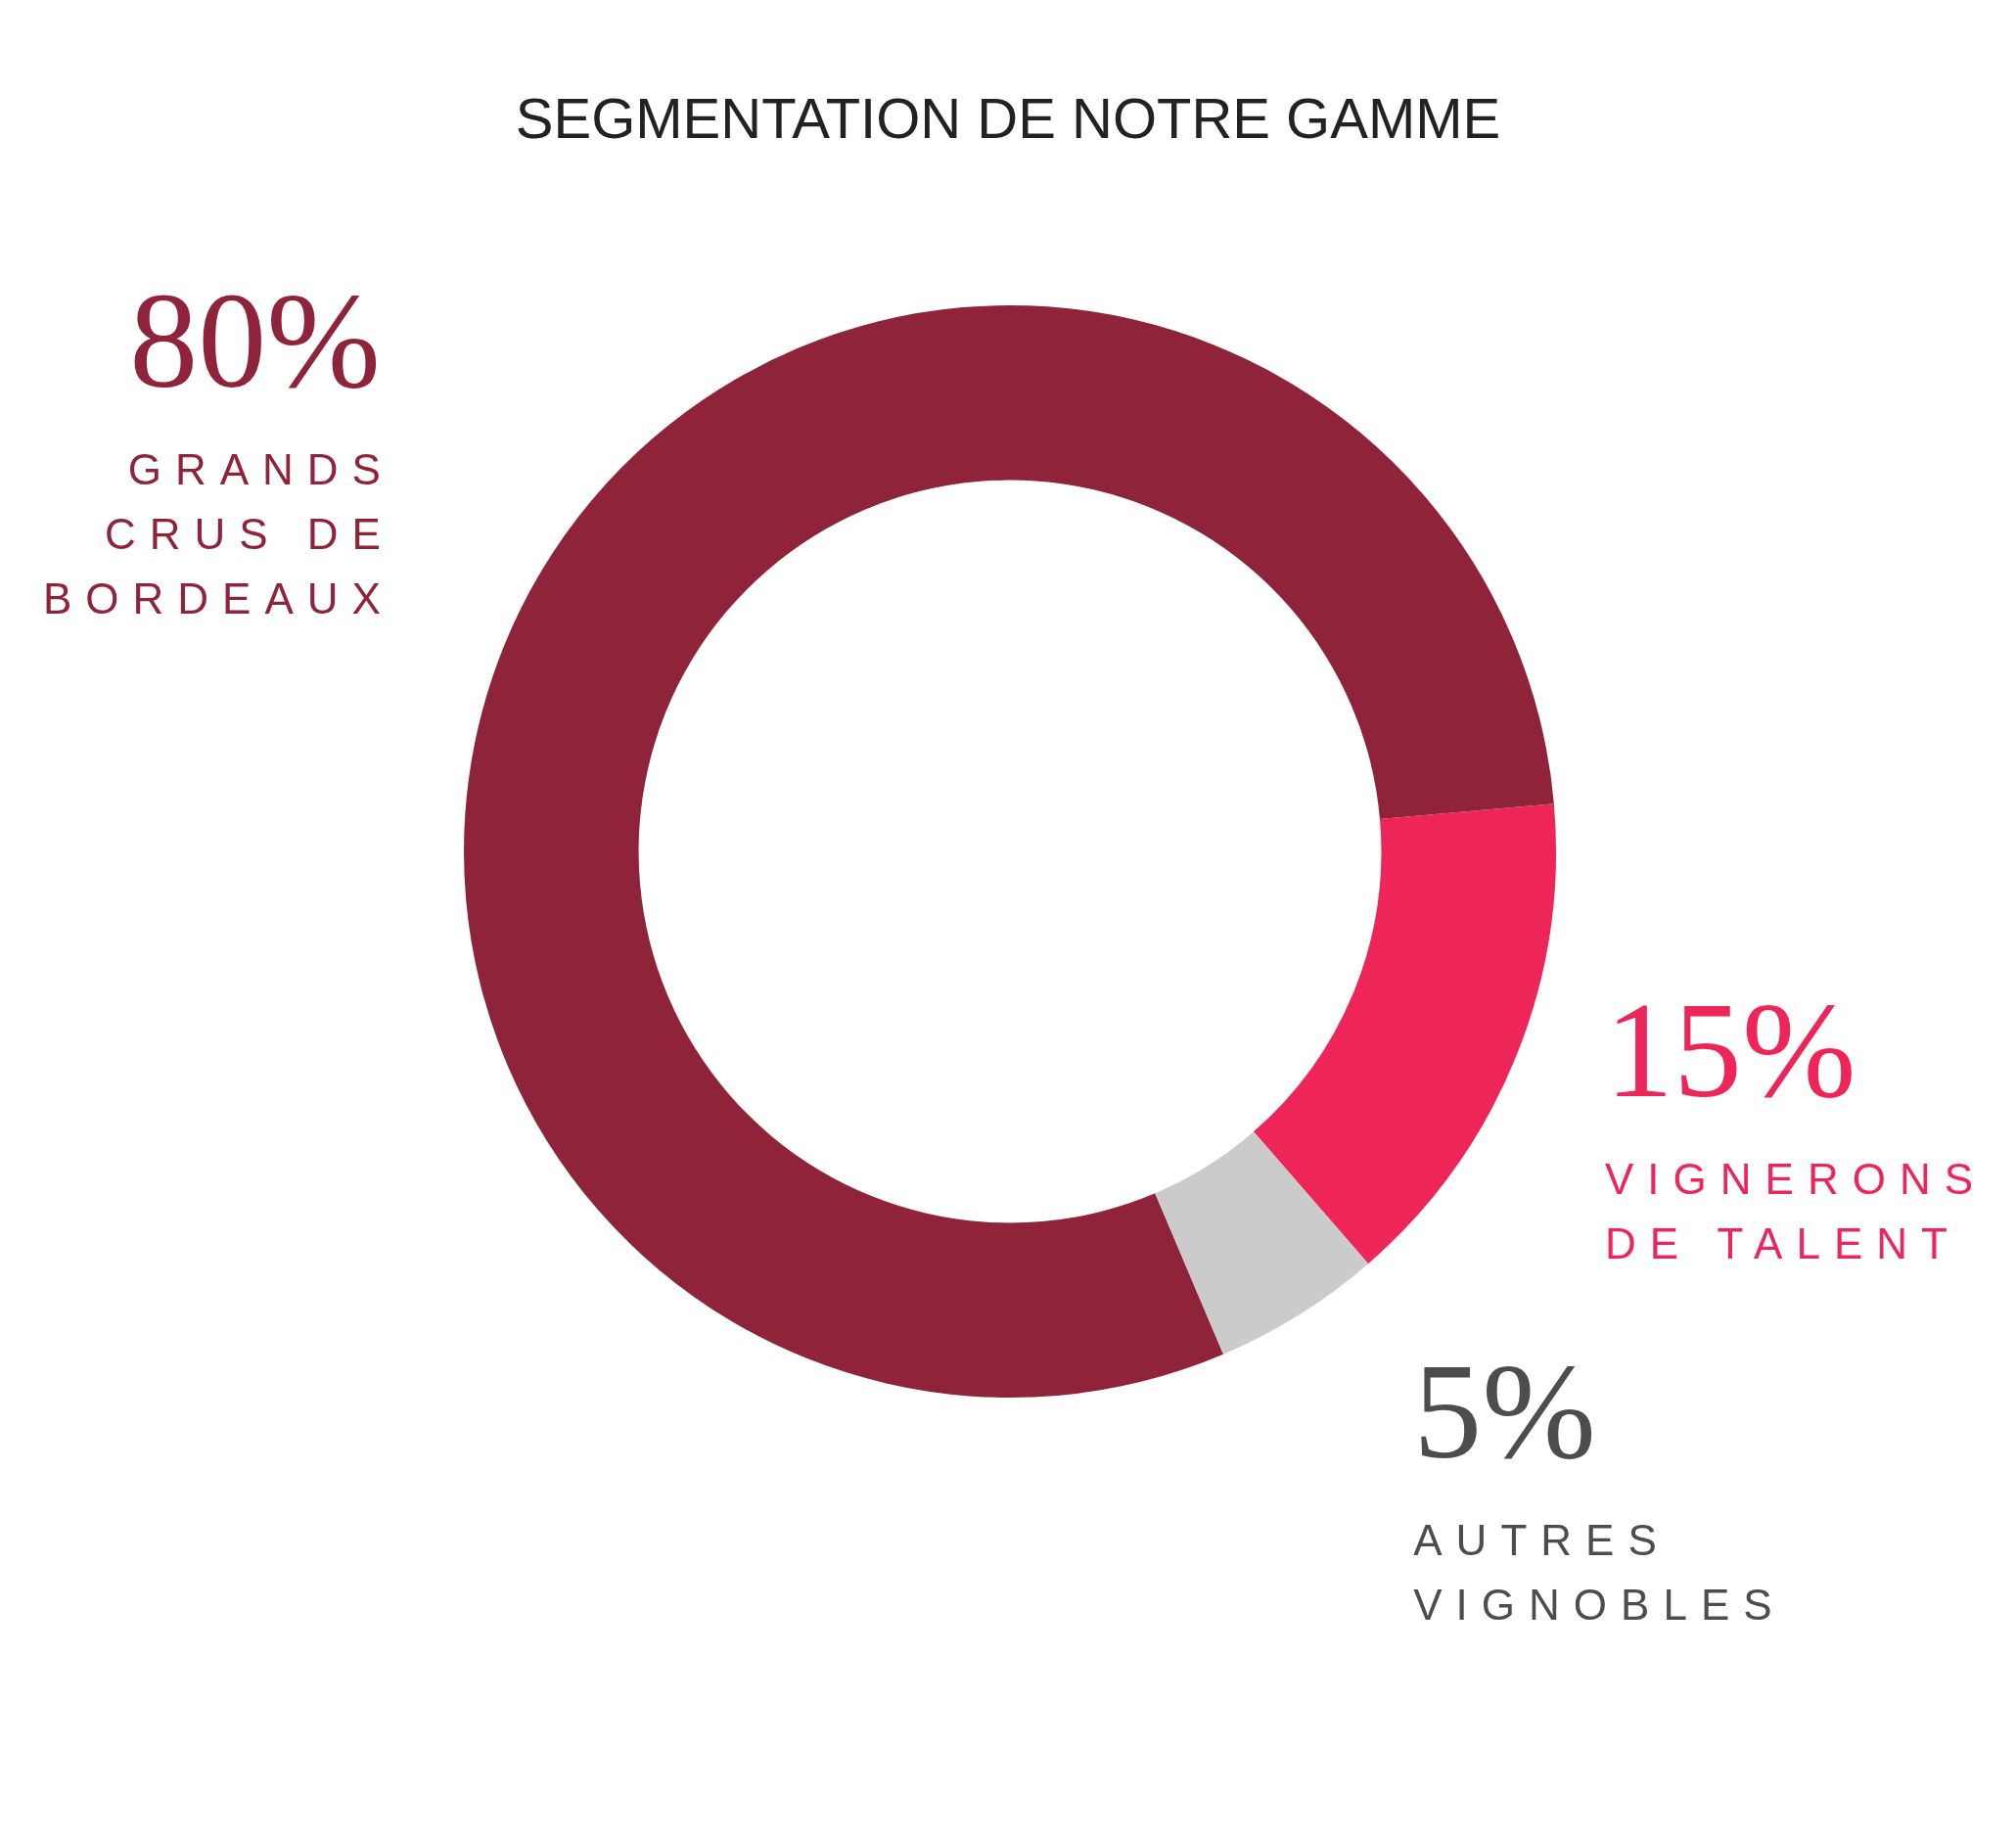  What do you see at coordinates (1504, 1410) in the screenshot?
I see `data-label: 5%` at bounding box center [1504, 1410].